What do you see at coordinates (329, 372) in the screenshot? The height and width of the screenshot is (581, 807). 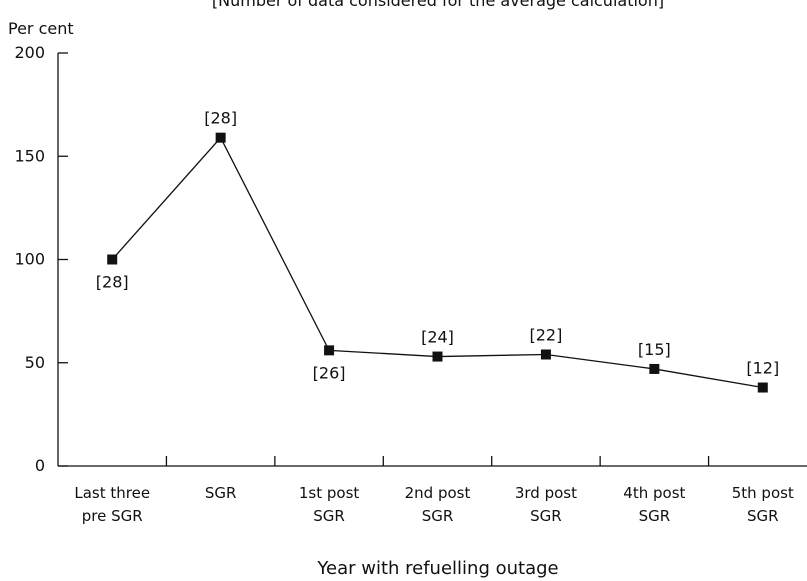 I see `data-count-label: [26]` at bounding box center [329, 372].